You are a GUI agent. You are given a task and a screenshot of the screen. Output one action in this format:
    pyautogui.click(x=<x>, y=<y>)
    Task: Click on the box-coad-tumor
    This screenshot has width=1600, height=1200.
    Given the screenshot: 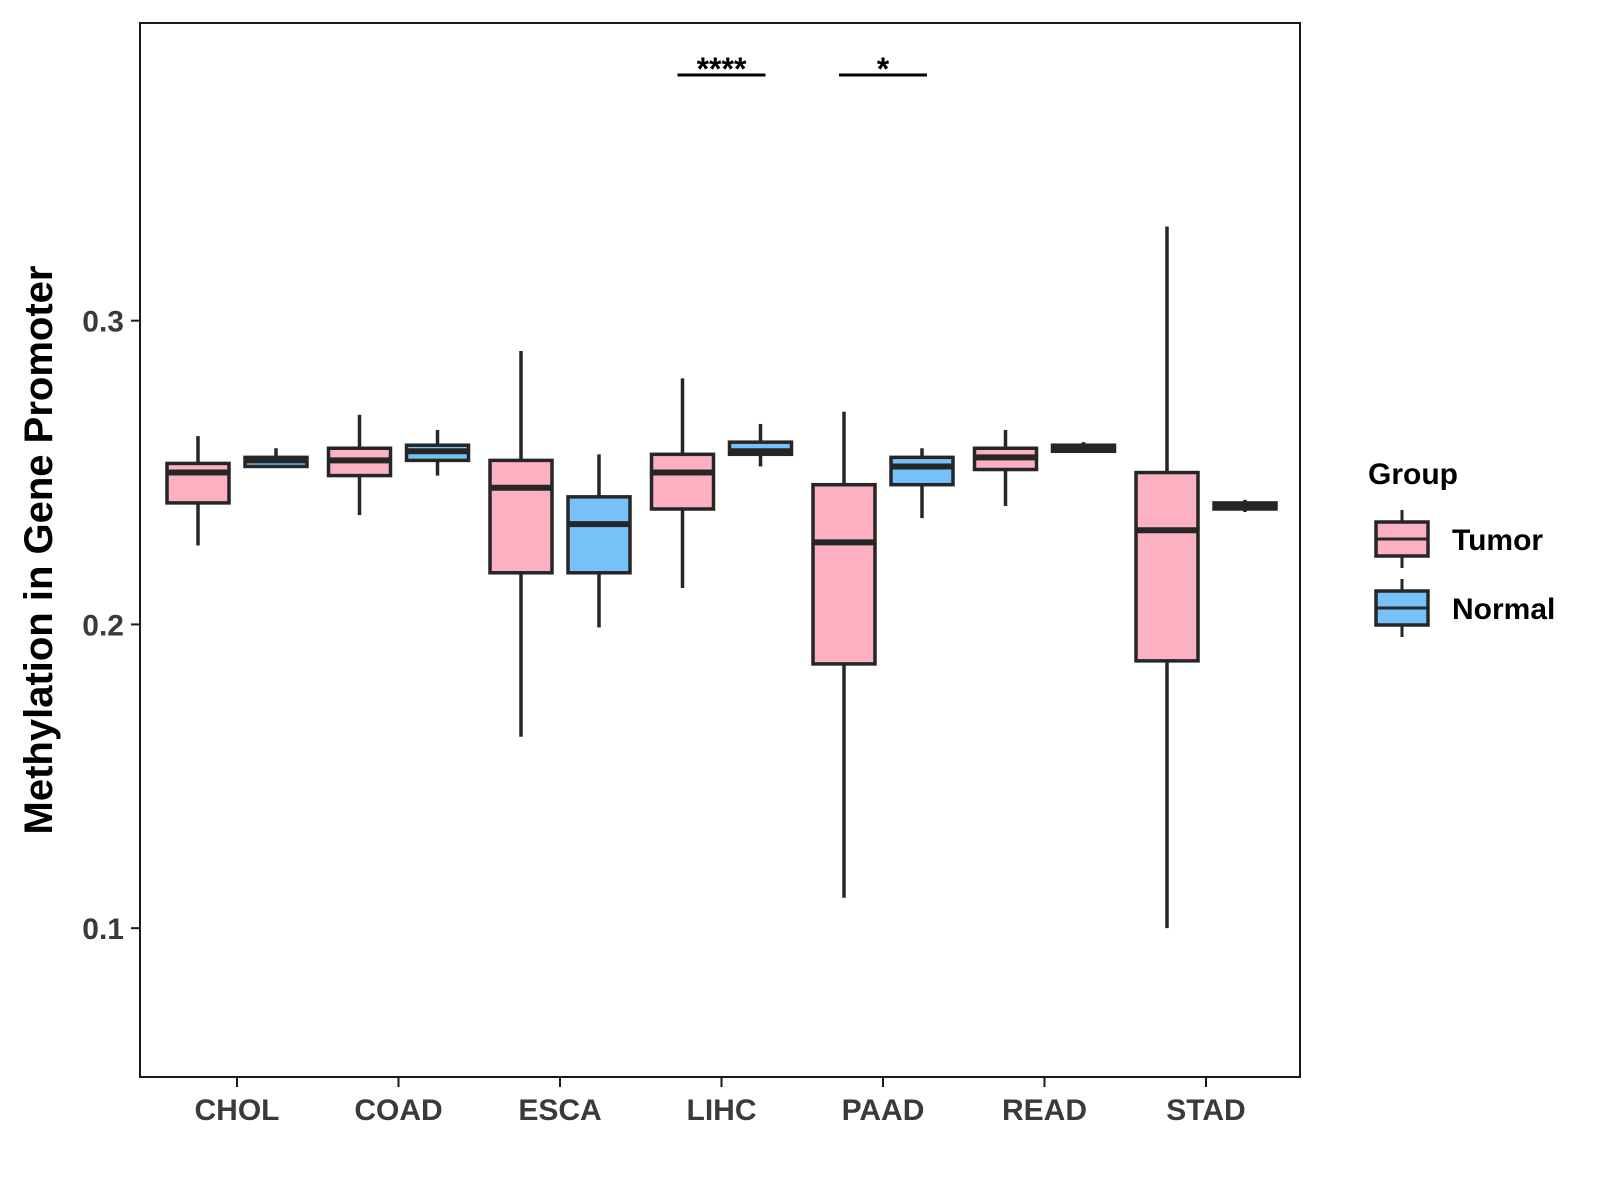 What is the action you would take?
    pyautogui.click(x=359, y=465)
    